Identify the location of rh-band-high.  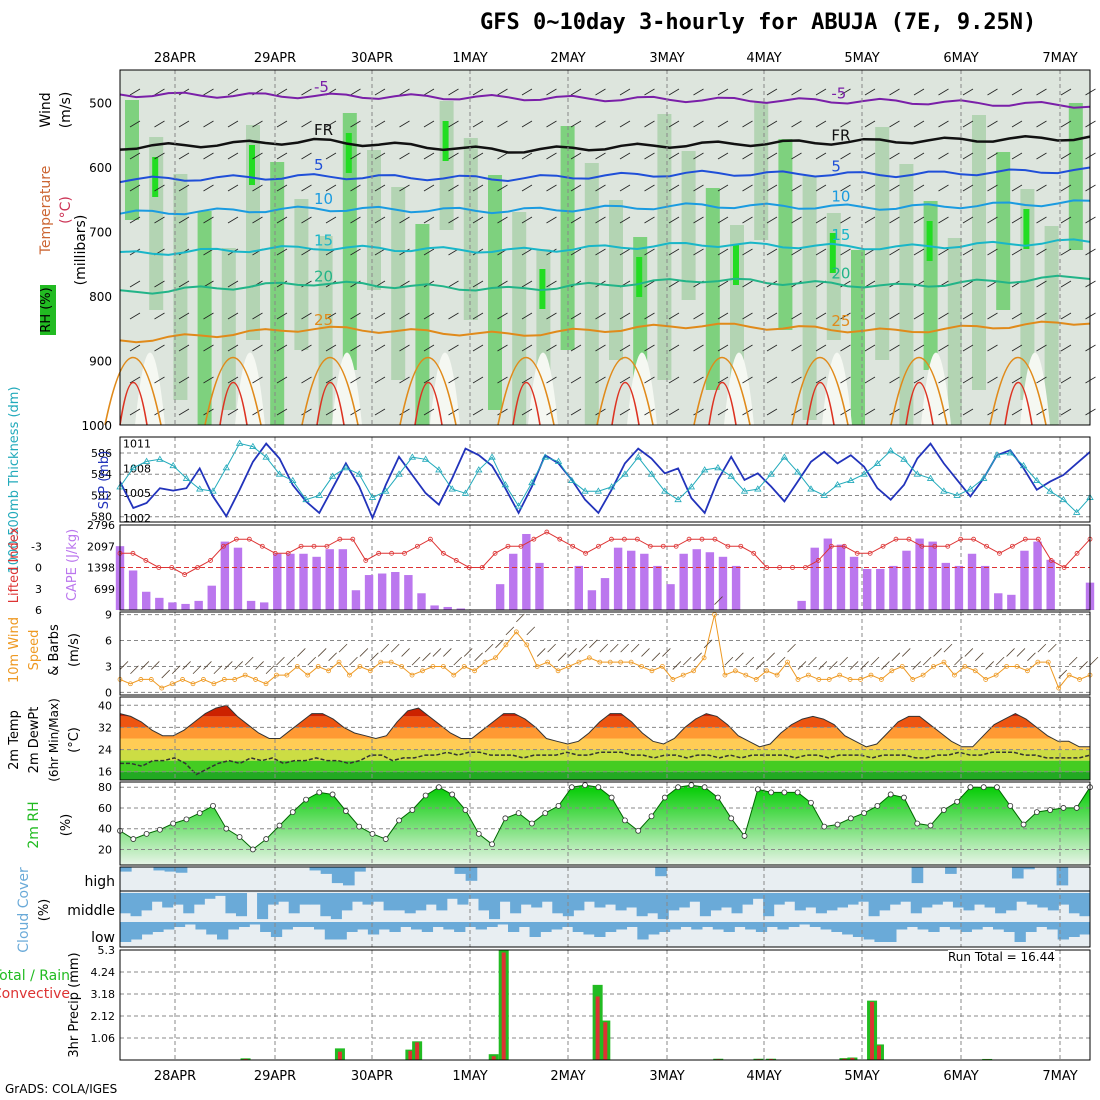
(348, 153).